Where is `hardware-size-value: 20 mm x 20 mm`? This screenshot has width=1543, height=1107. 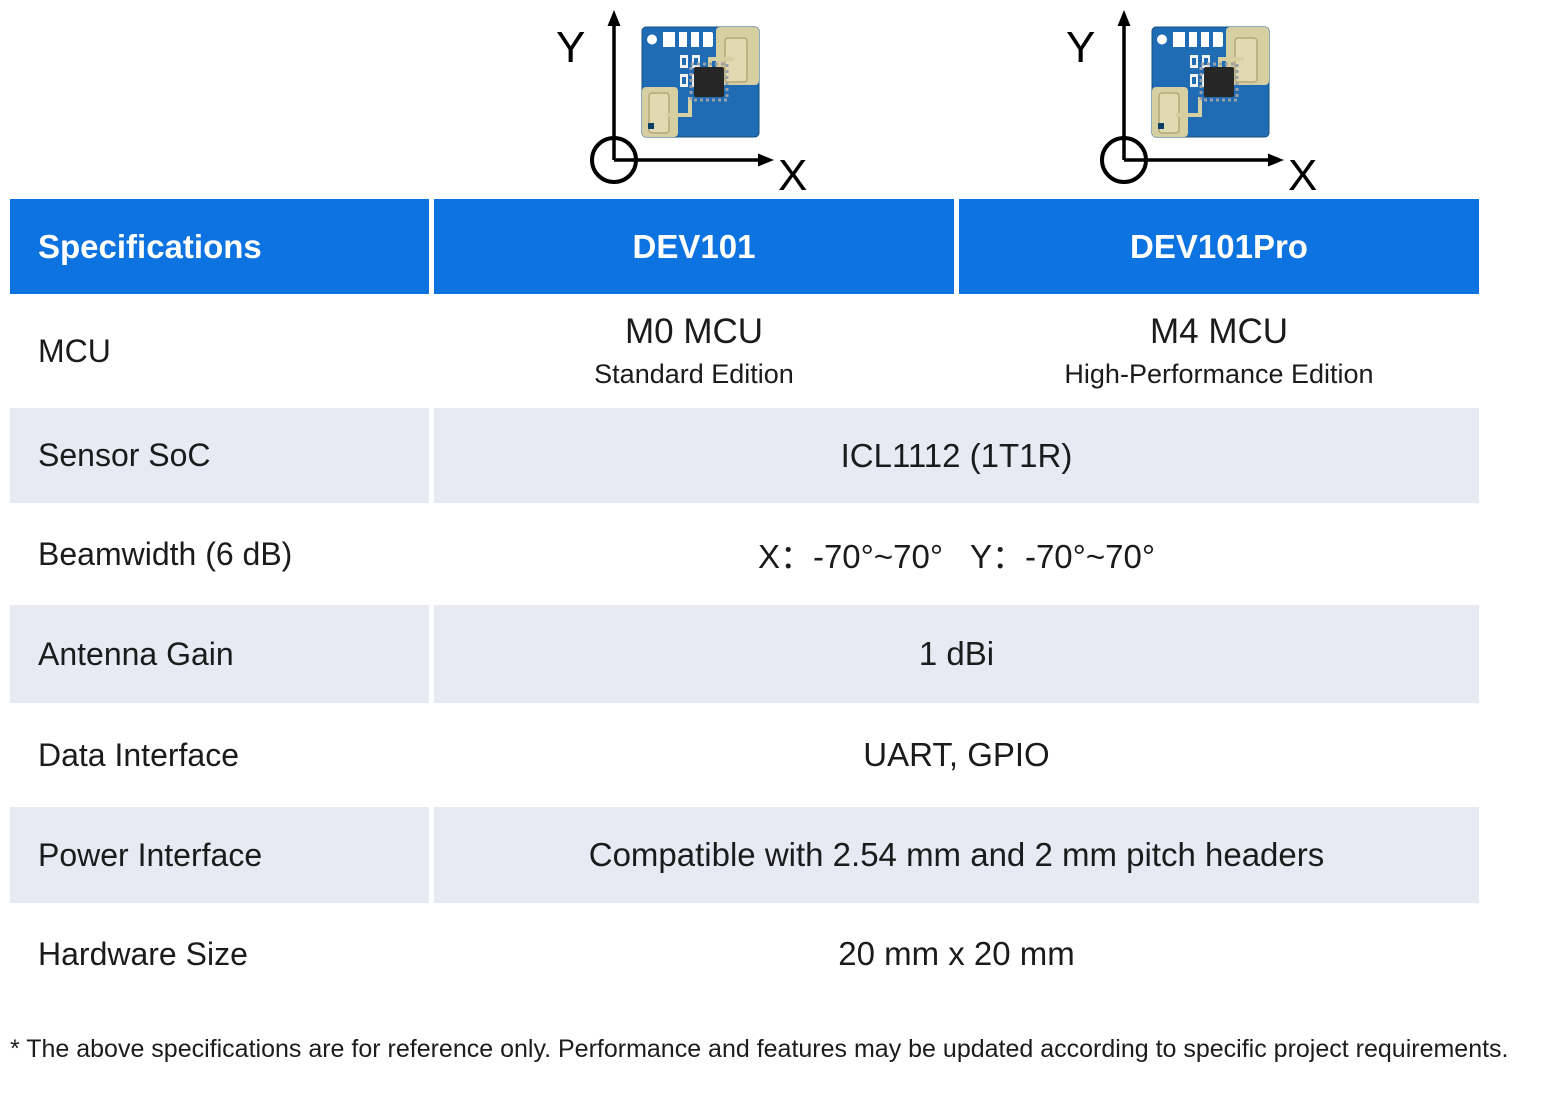 hardware-size-value: 20 mm x 20 mm is located at coordinates (956, 953).